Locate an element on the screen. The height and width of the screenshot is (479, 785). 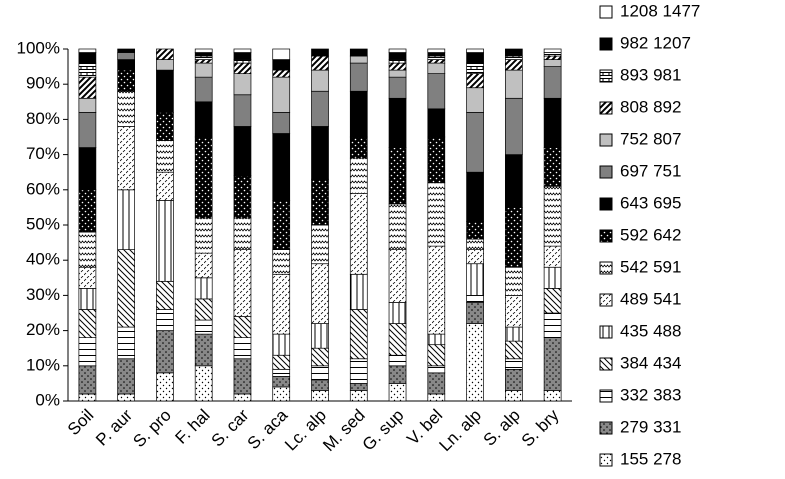
y-tick-label: 90% is located at coordinates (43, 83).